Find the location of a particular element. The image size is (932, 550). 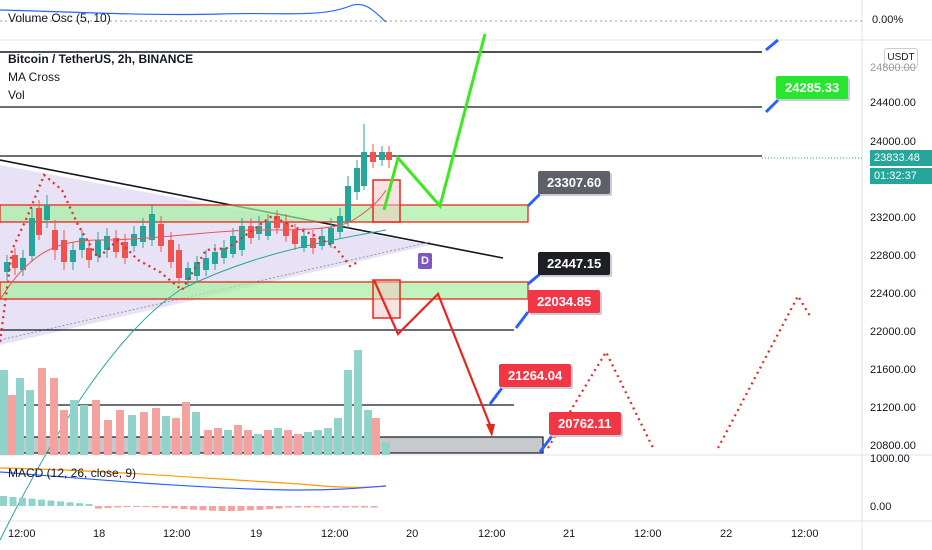

currency-button: USDT is located at coordinates (901, 58).